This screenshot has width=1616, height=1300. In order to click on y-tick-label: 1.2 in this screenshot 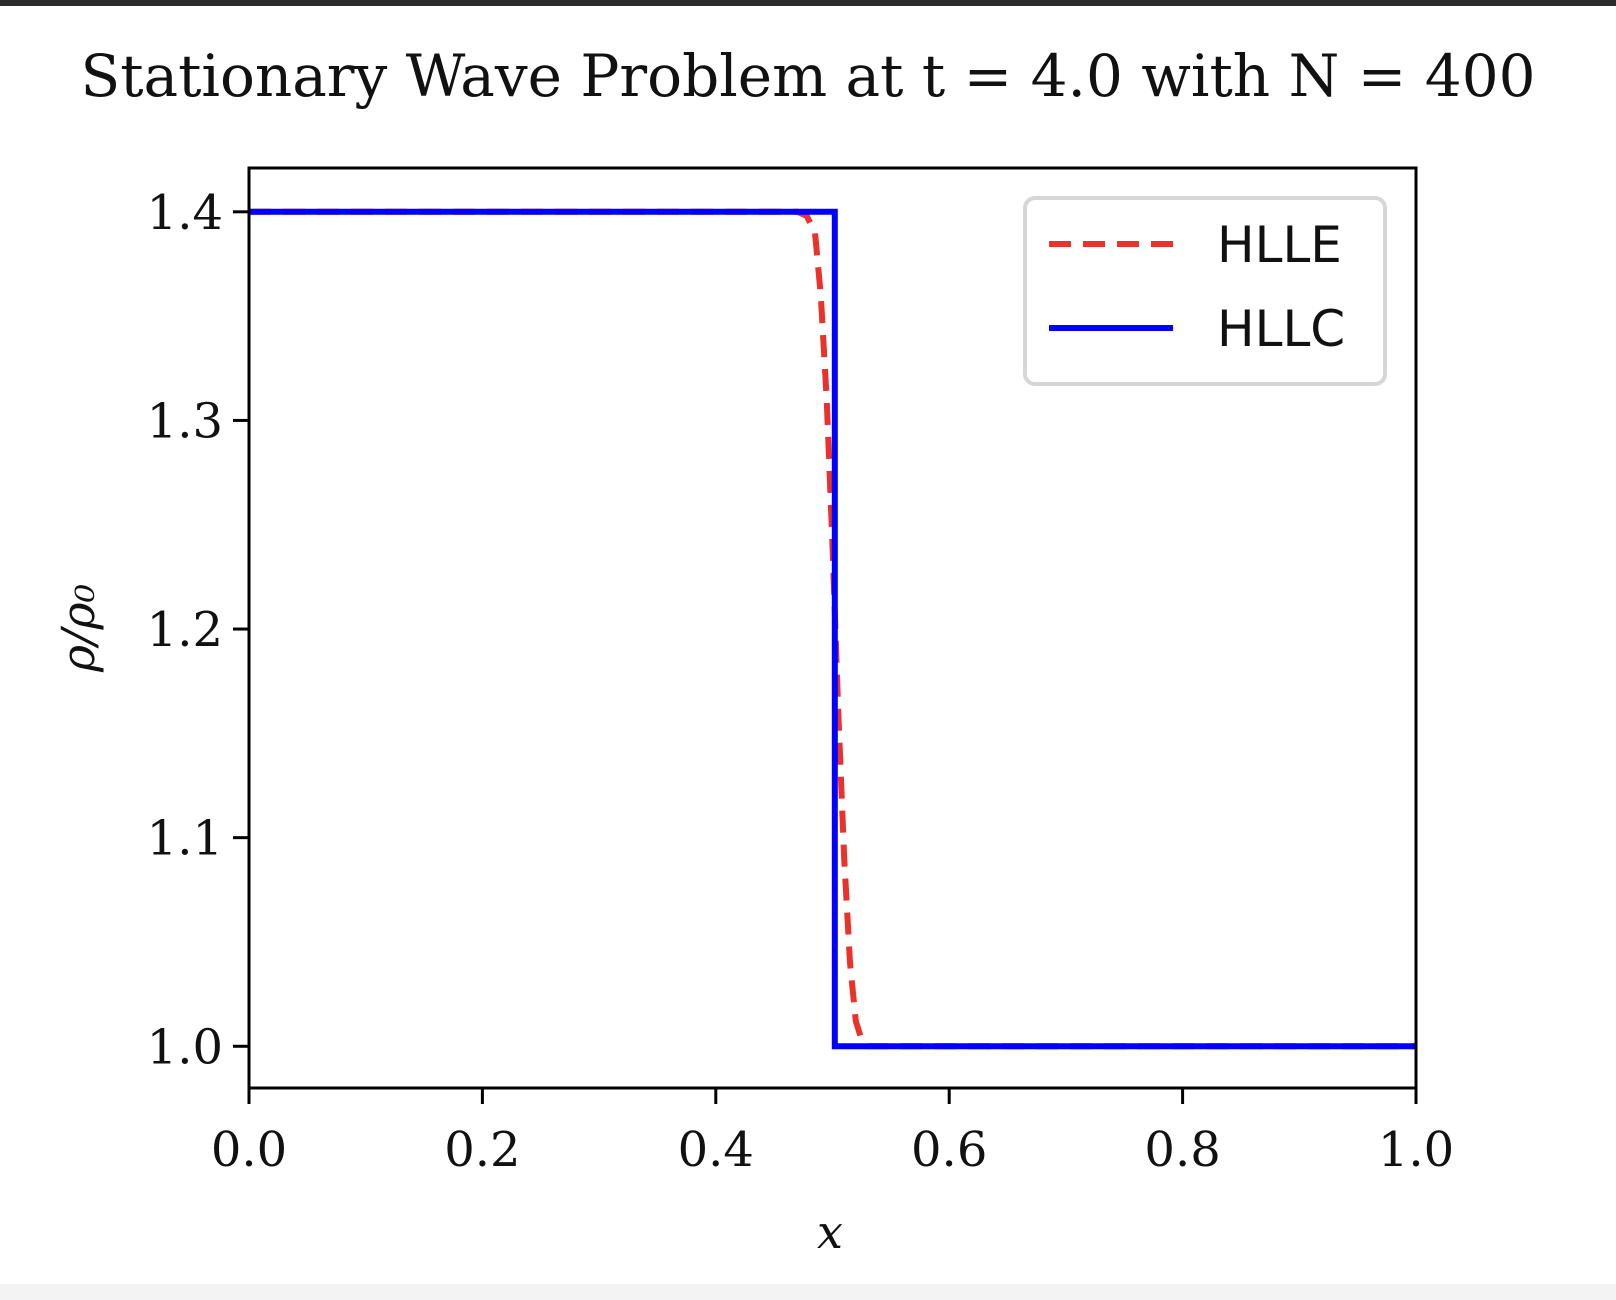, I will do `click(185, 630)`.